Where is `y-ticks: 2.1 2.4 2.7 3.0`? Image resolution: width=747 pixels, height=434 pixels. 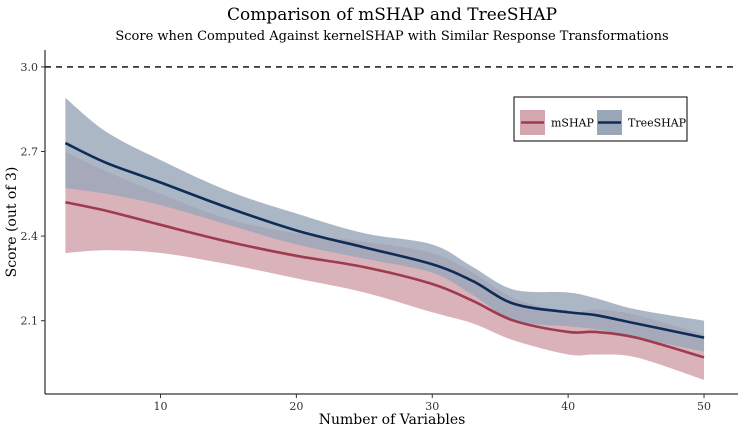
y-ticks: 2.1 2.4 2.7 3.0 is located at coordinates (33, 194).